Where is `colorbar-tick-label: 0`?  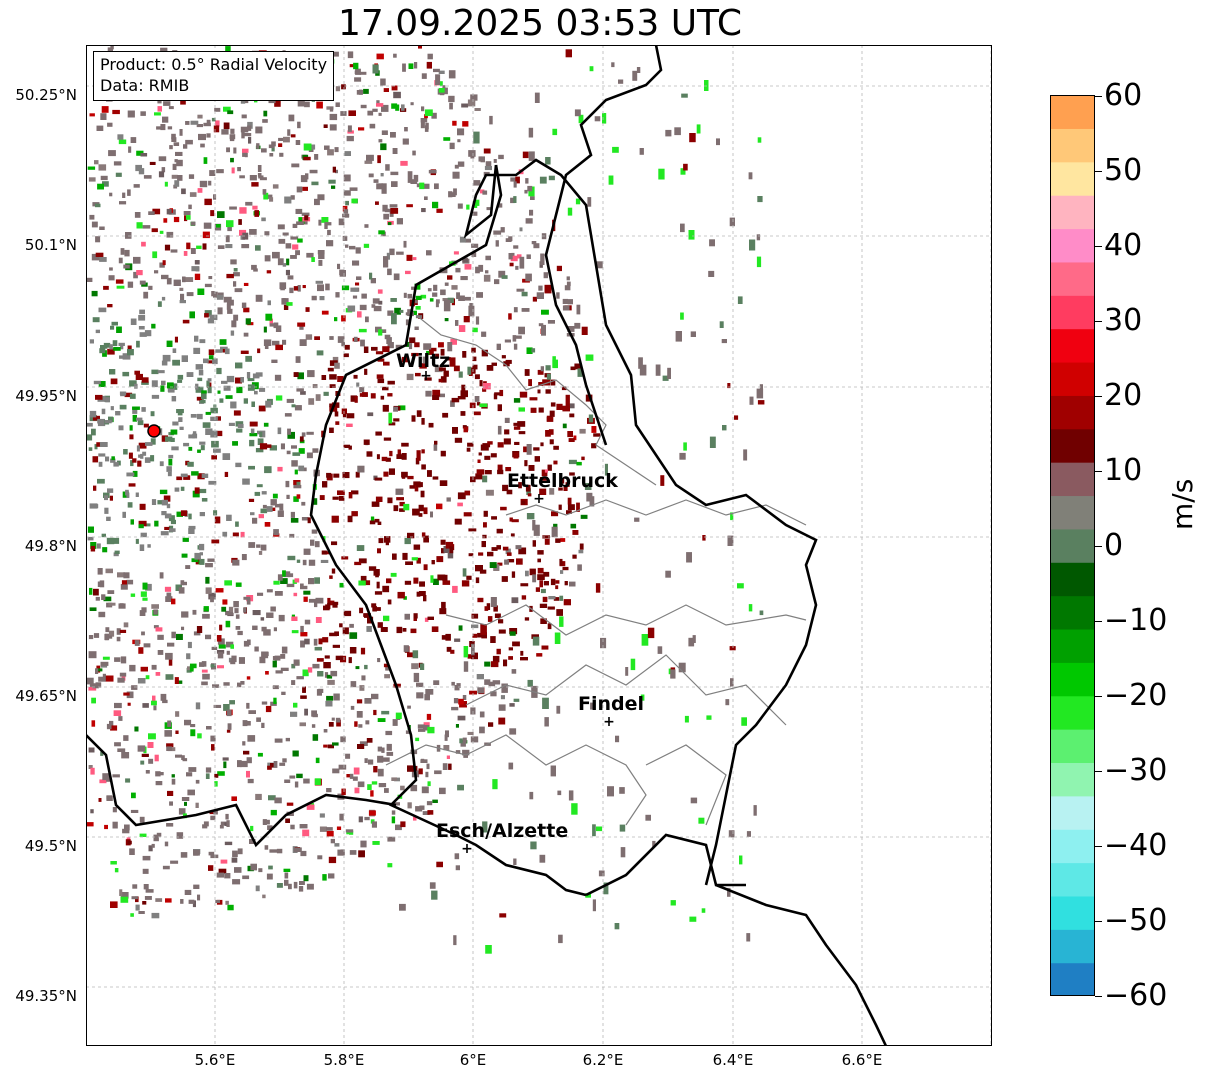 colorbar-tick-label: 0 is located at coordinates (1114, 545).